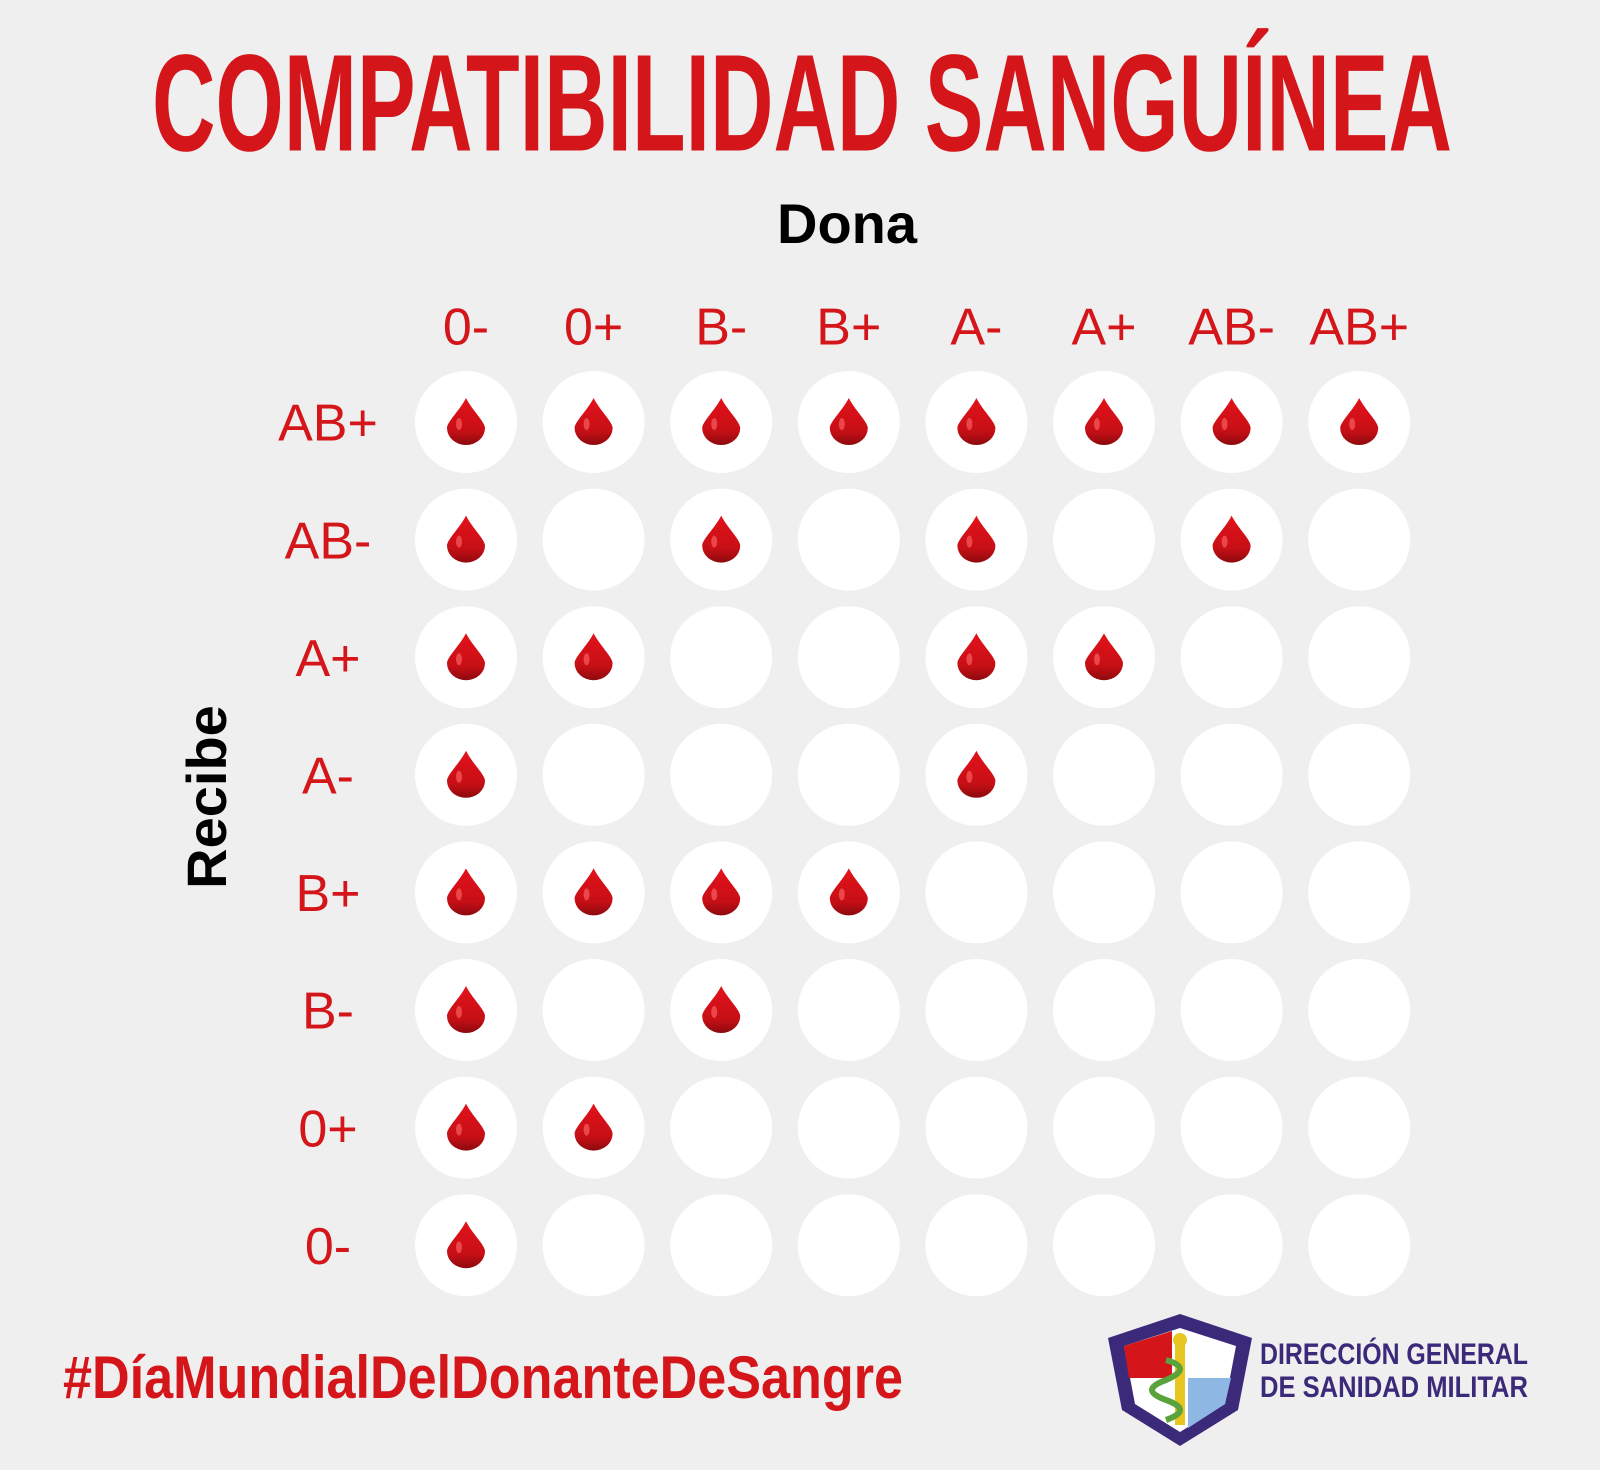  I want to click on receiver-type: AB+, so click(328, 424).